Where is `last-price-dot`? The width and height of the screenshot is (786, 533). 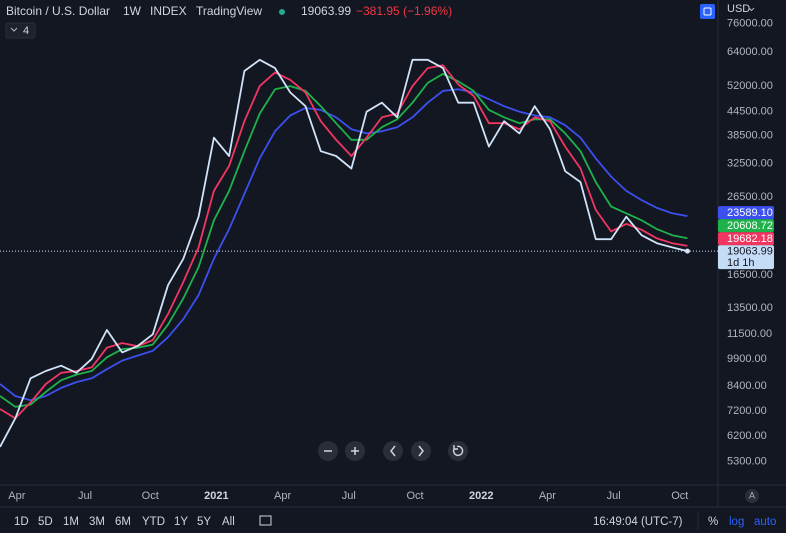 last-price-dot is located at coordinates (687, 251).